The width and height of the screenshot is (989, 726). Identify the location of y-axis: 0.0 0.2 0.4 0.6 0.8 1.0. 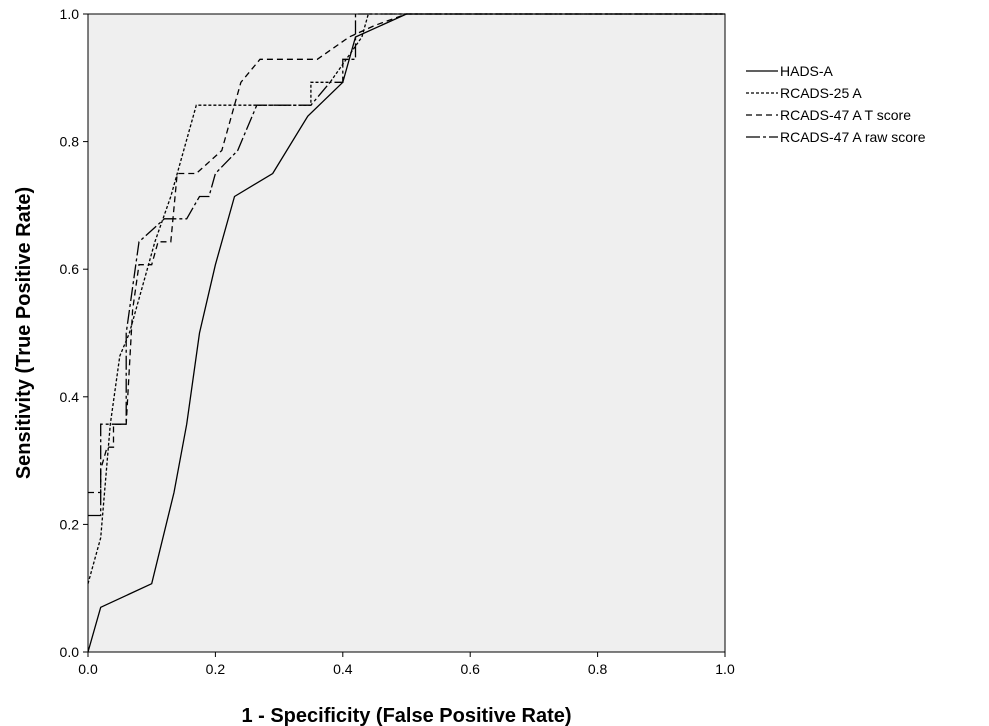
(74, 333).